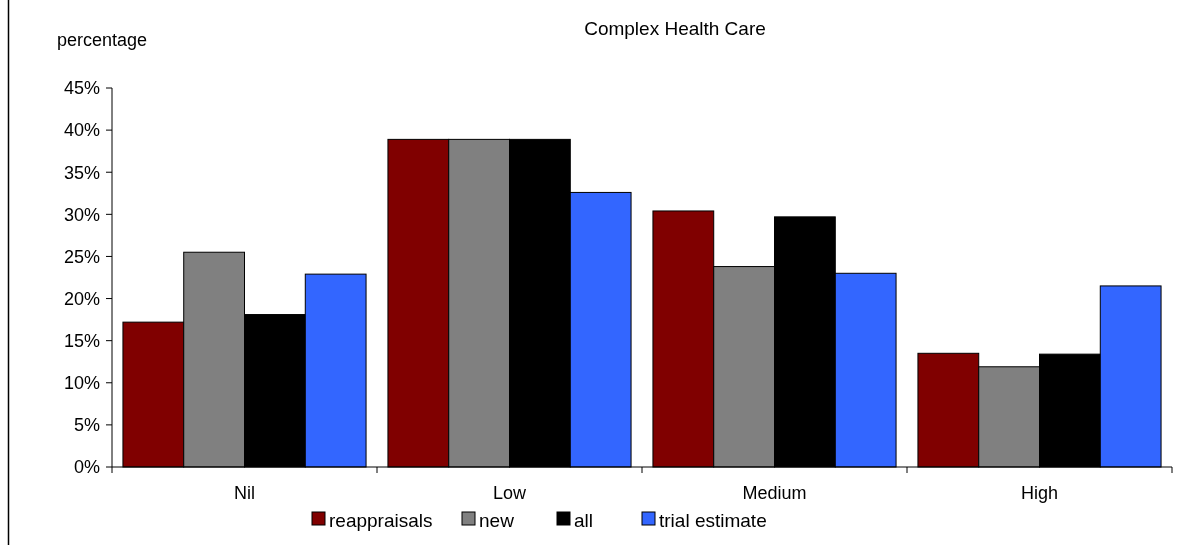  I want to click on x-tick-label: Nil, so click(244, 493).